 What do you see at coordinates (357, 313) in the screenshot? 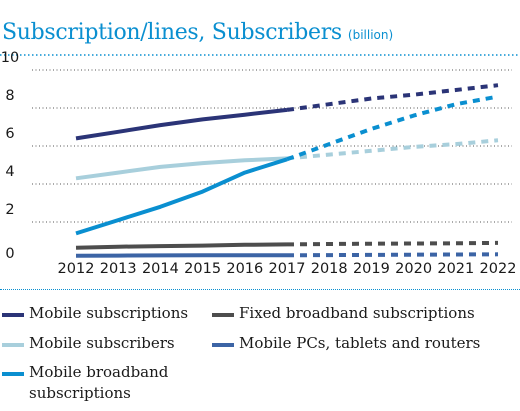
I see `legend-label: Fixed broadband subscriptions` at bounding box center [357, 313].